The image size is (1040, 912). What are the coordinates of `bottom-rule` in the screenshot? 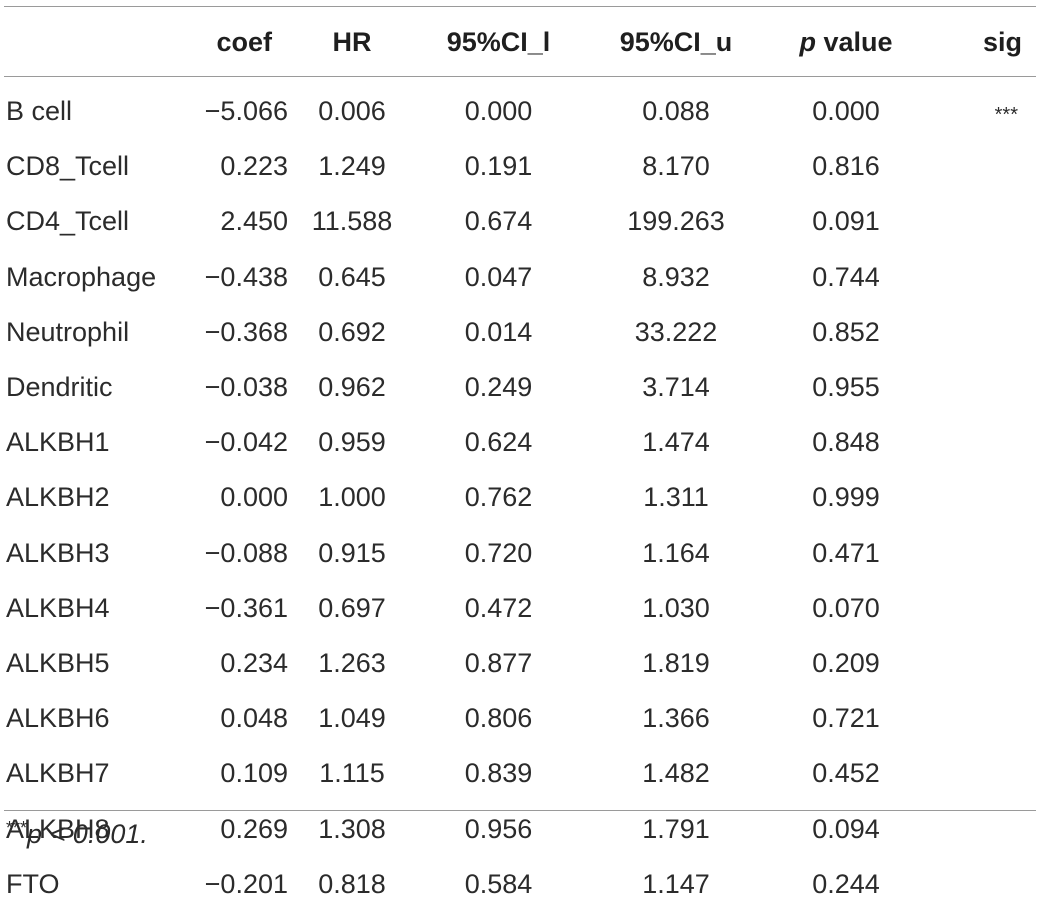 It's located at (520, 810).